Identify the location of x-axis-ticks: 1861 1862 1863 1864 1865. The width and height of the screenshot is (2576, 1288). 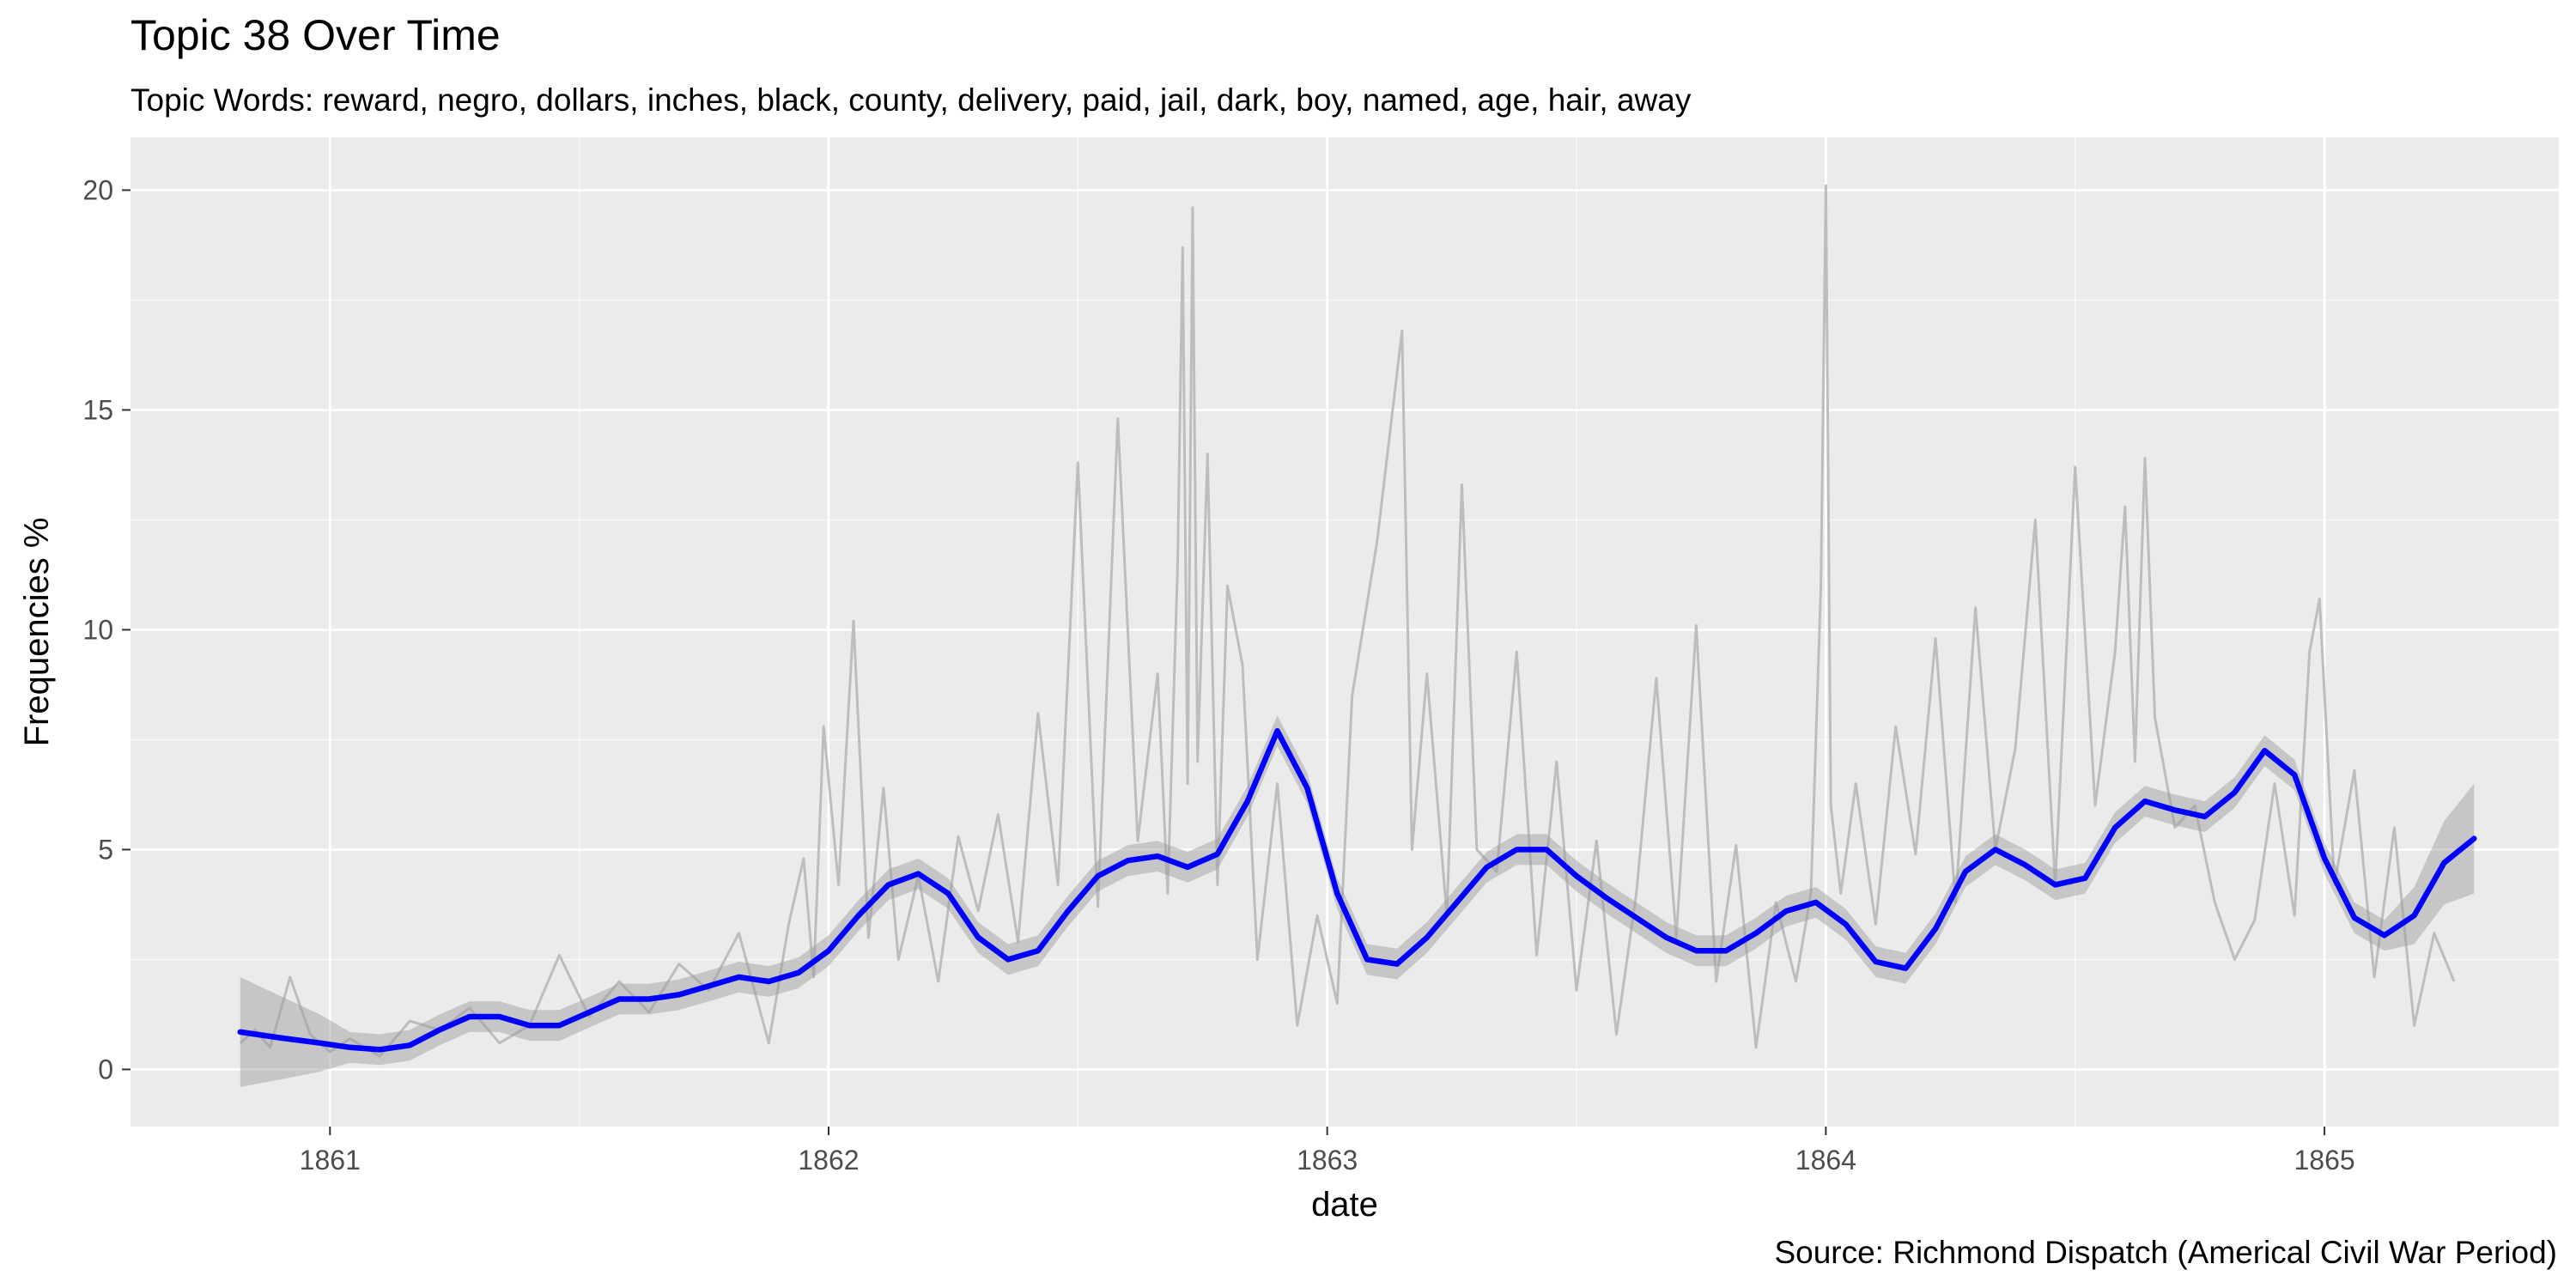
(1327, 1151).